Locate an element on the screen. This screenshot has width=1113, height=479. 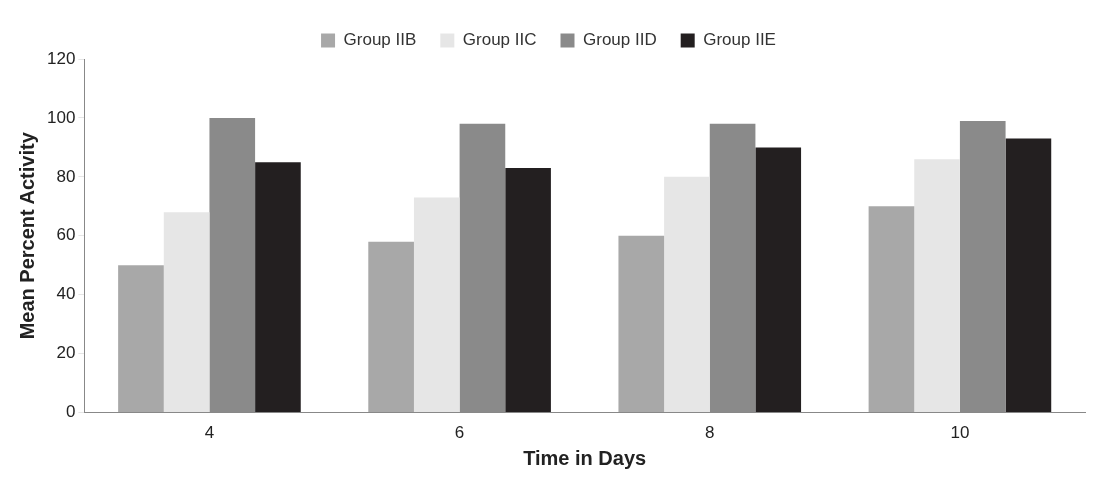
x-axis-title: Time in Days is located at coordinates (585, 457).